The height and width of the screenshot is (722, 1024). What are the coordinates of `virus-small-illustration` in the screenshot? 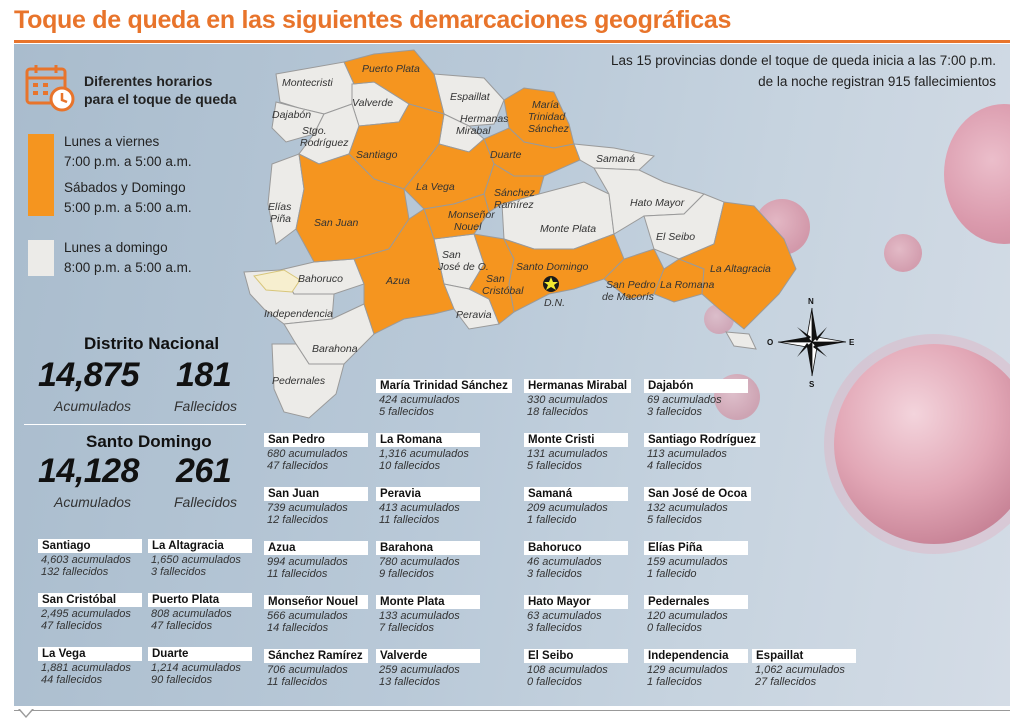 It's located at (903, 253).